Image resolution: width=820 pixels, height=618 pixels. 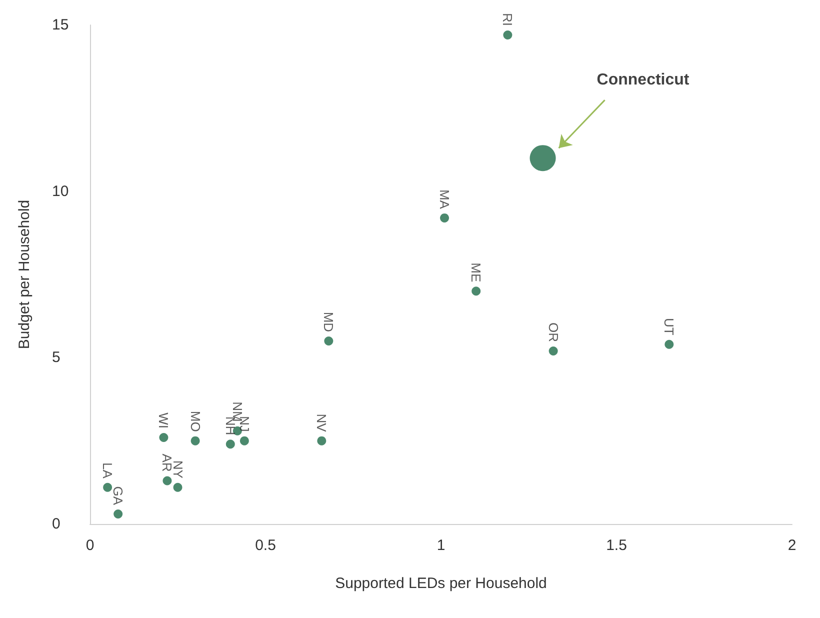 I want to click on x-tick-label: 0.5, so click(x=265, y=545).